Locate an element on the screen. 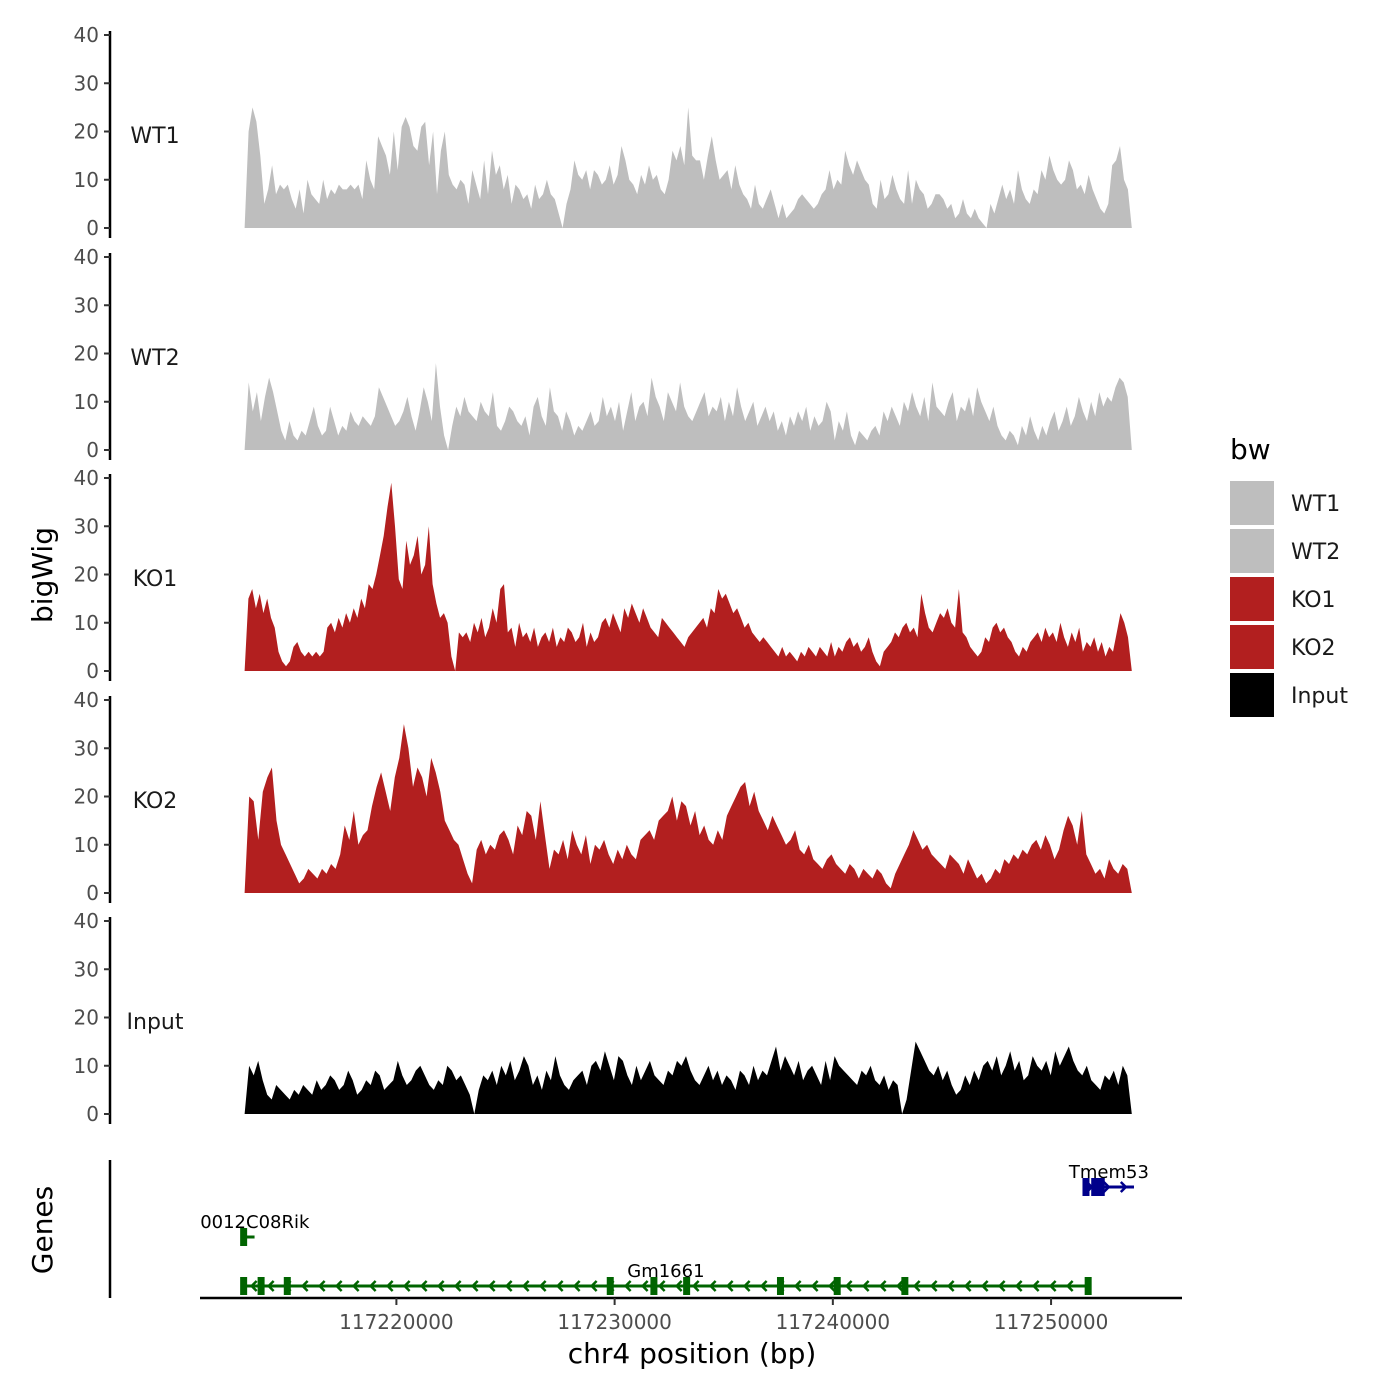 The image size is (1400, 1400). x-tick-label: 117250000 is located at coordinates (1051, 1322).